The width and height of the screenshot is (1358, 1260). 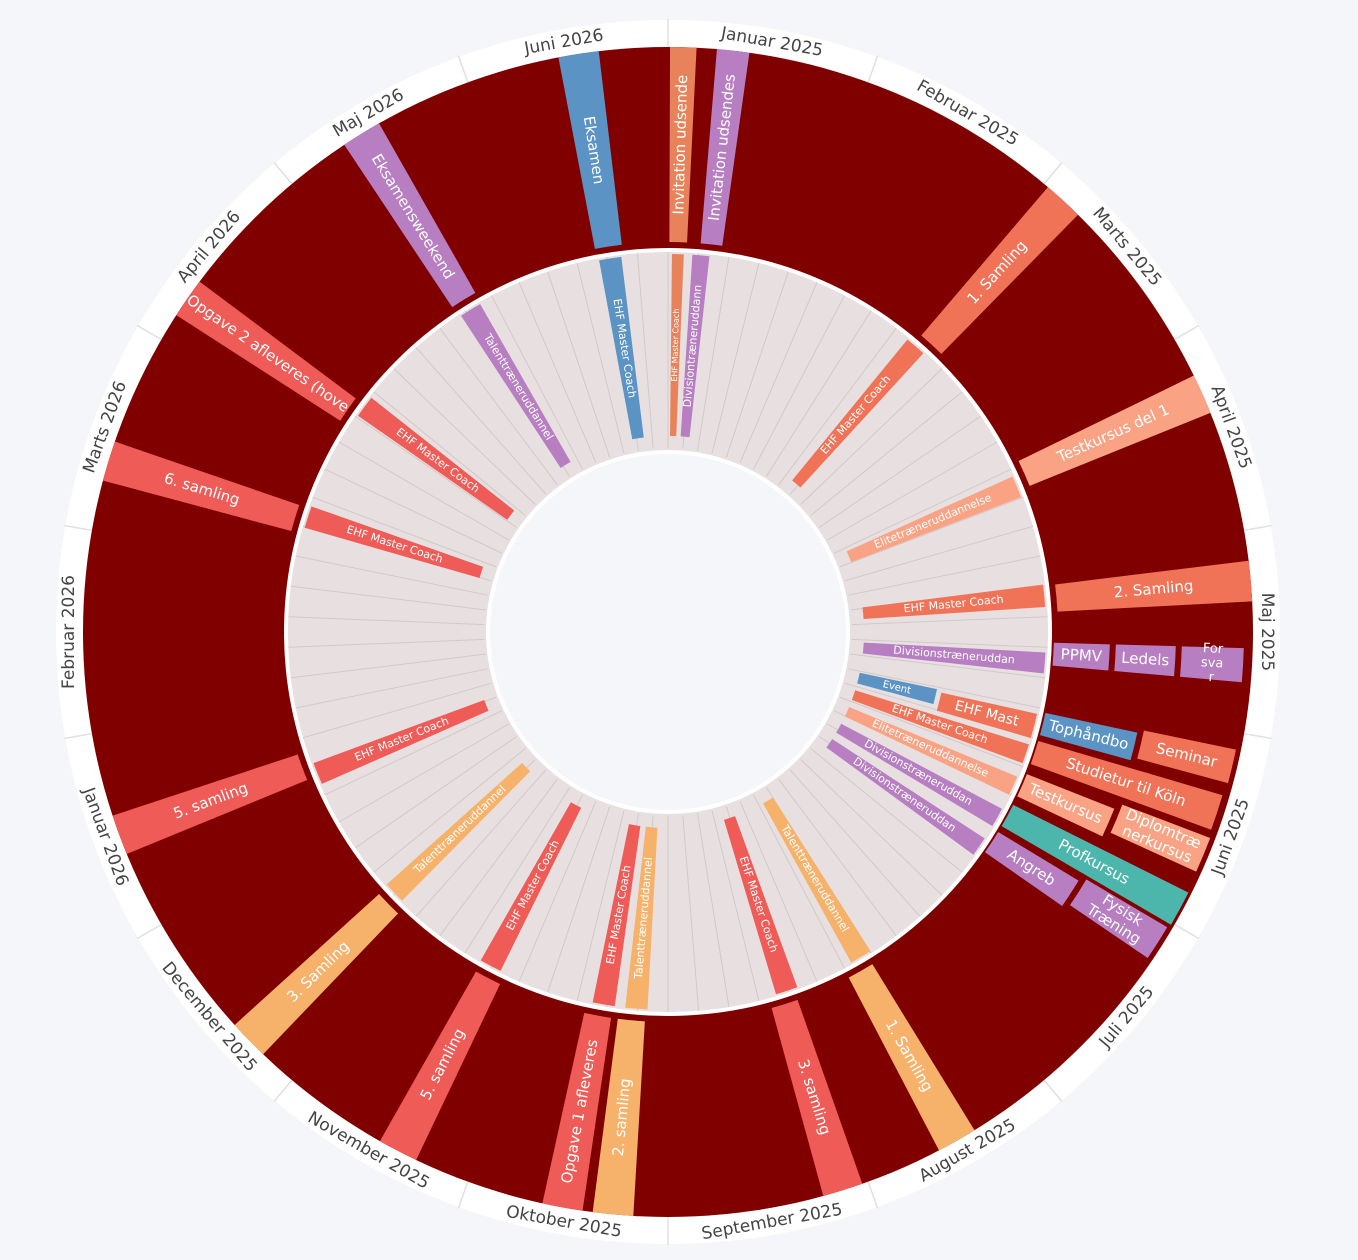 I want to click on month-label: Maj 2025, so click(x=1267, y=632).